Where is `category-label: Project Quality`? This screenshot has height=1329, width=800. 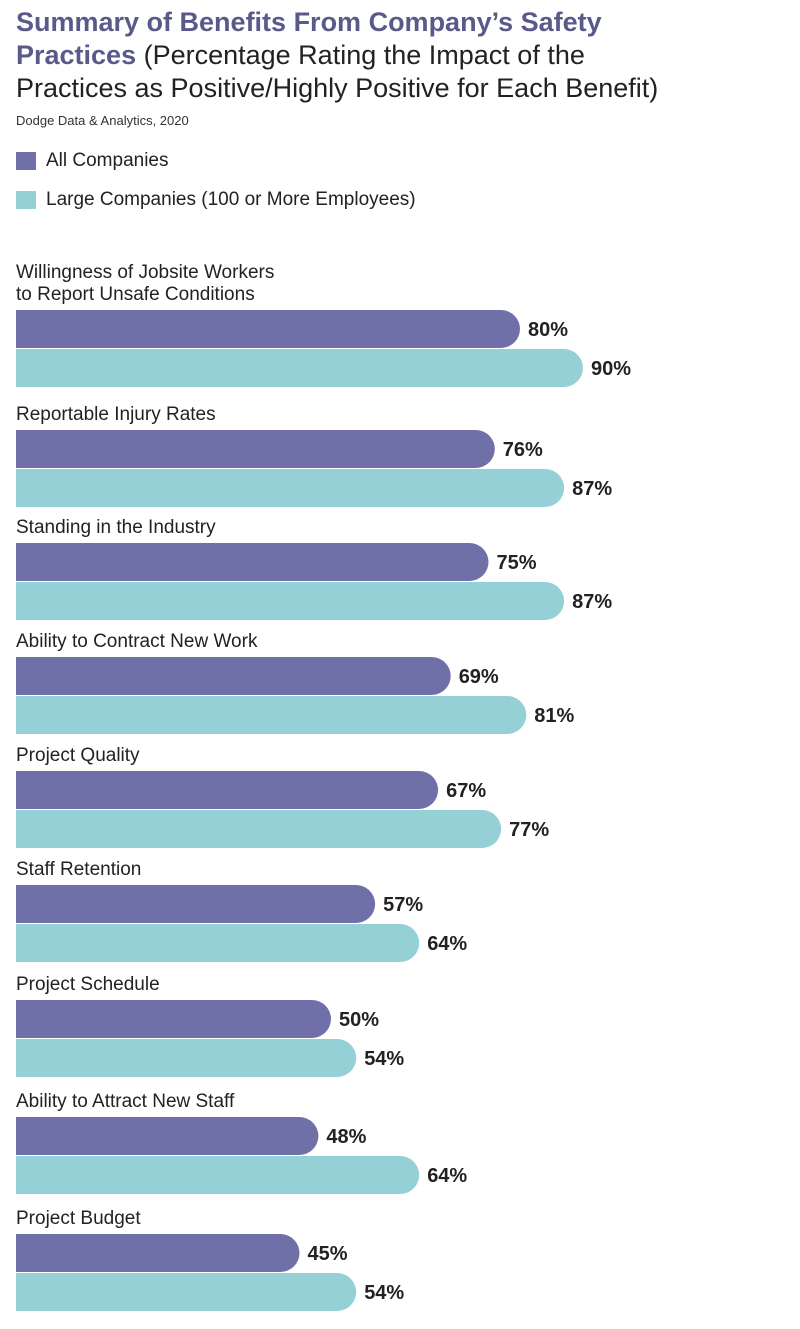
category-label: Project Quality is located at coordinates (78, 755).